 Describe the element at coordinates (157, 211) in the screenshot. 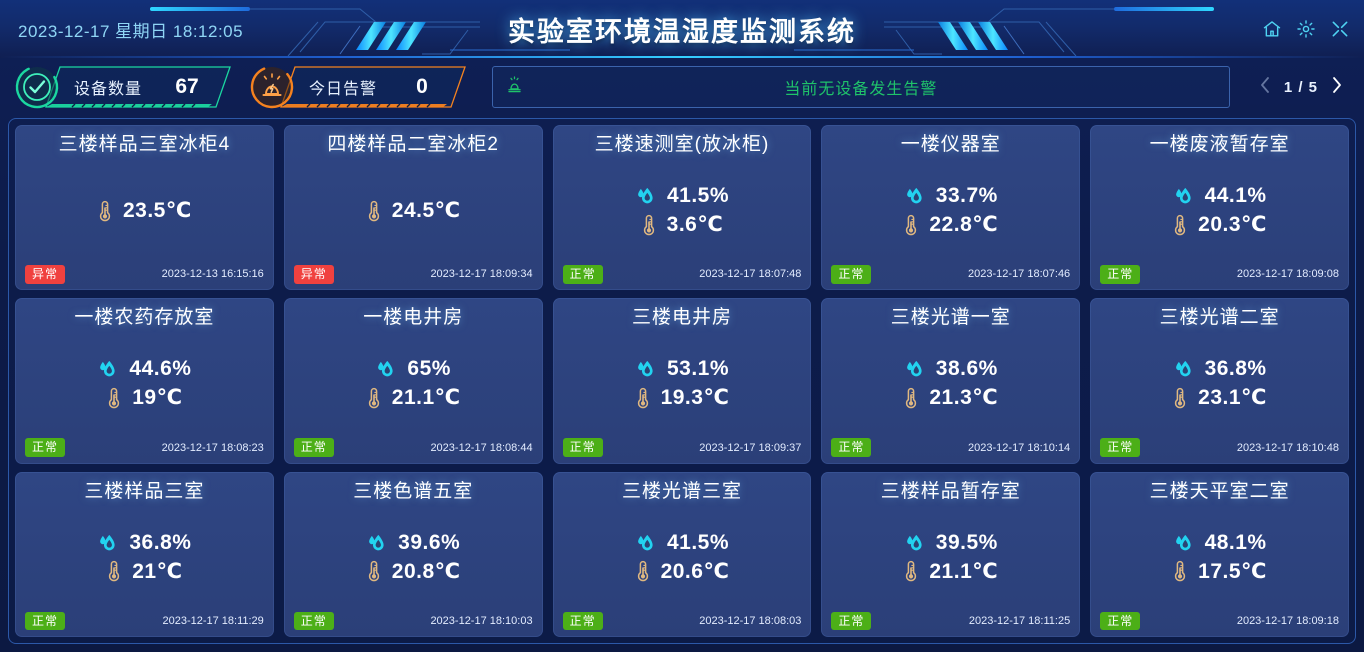

I see `temperature-value: 23.5℃` at that location.